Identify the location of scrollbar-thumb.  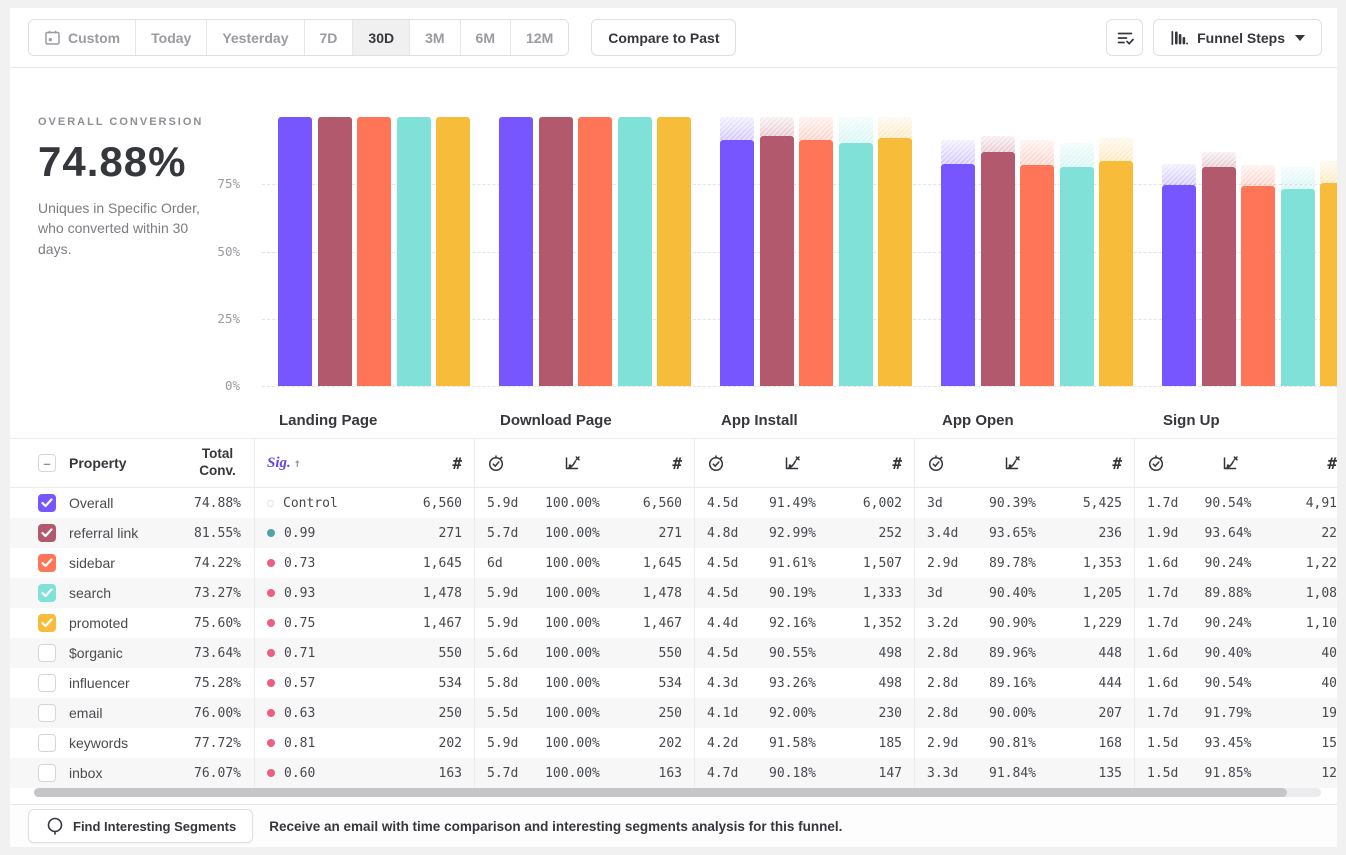
(660, 792).